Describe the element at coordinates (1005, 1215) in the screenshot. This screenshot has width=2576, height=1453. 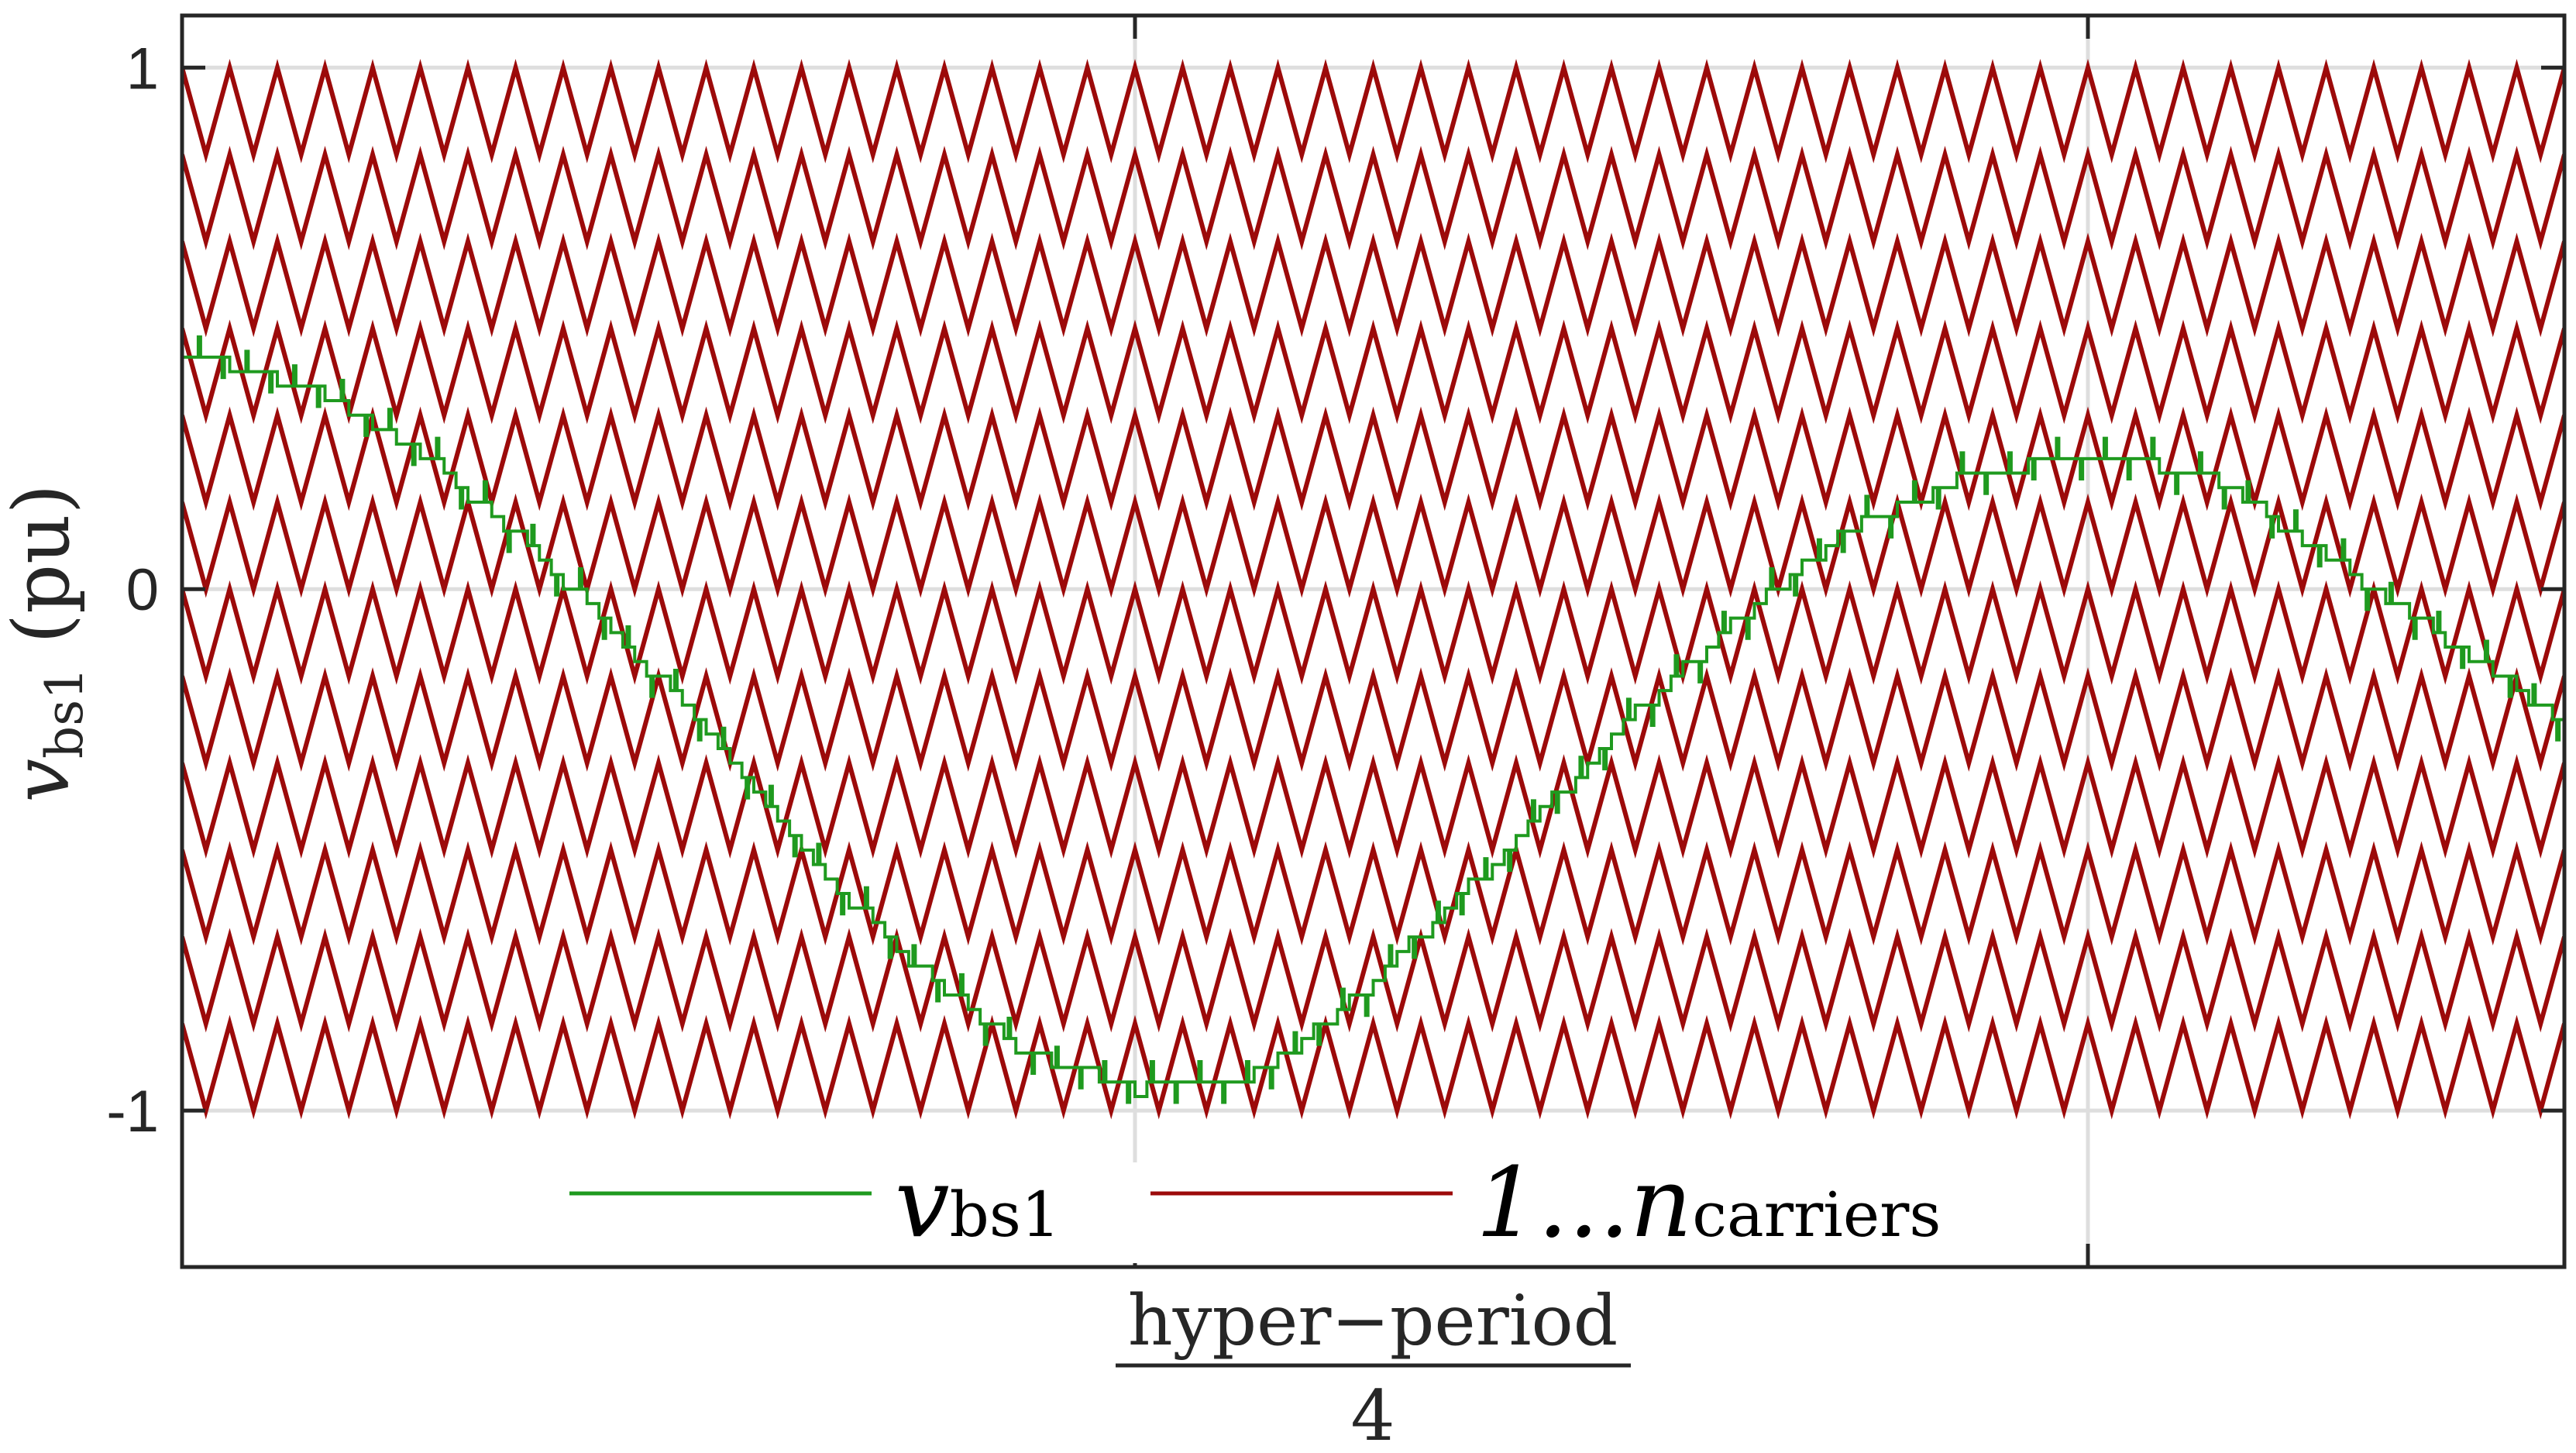
I see `legend-label-reference-sub: bs1` at that location.